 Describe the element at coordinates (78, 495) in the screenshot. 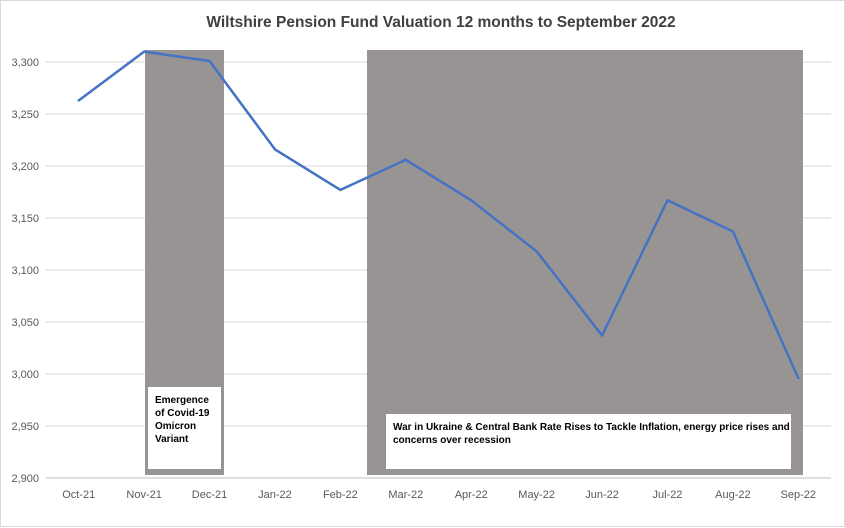

I see `x-tick-label: Oct-21` at that location.